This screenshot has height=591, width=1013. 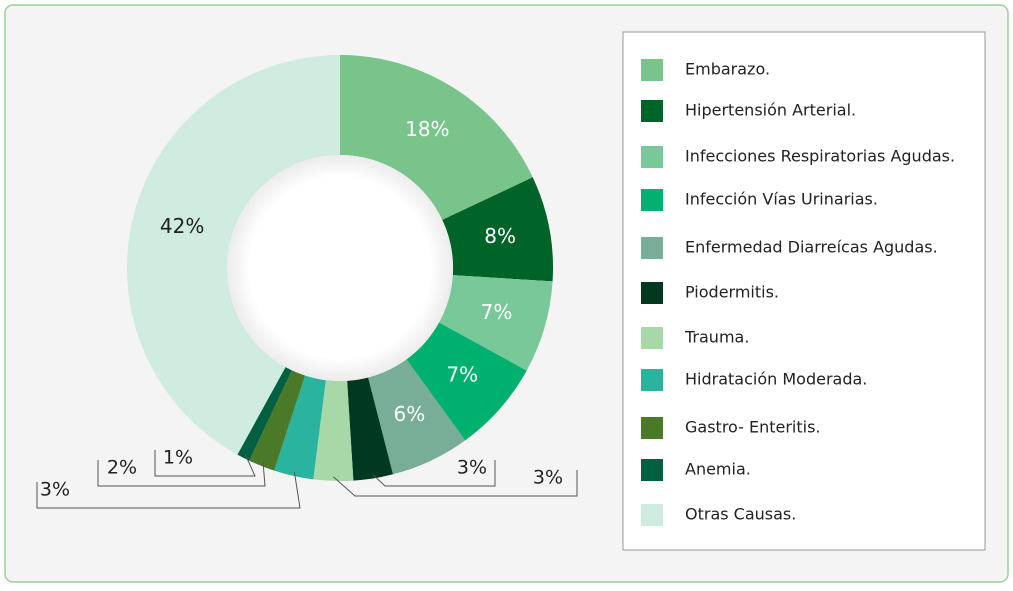 What do you see at coordinates (753, 427) in the screenshot?
I see `legend-label: Gastro- Enteritis.` at bounding box center [753, 427].